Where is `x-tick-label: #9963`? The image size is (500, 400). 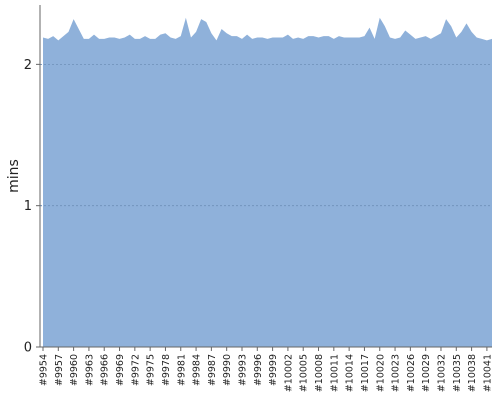
x-tick-label: #9963 is located at coordinates (89, 370).